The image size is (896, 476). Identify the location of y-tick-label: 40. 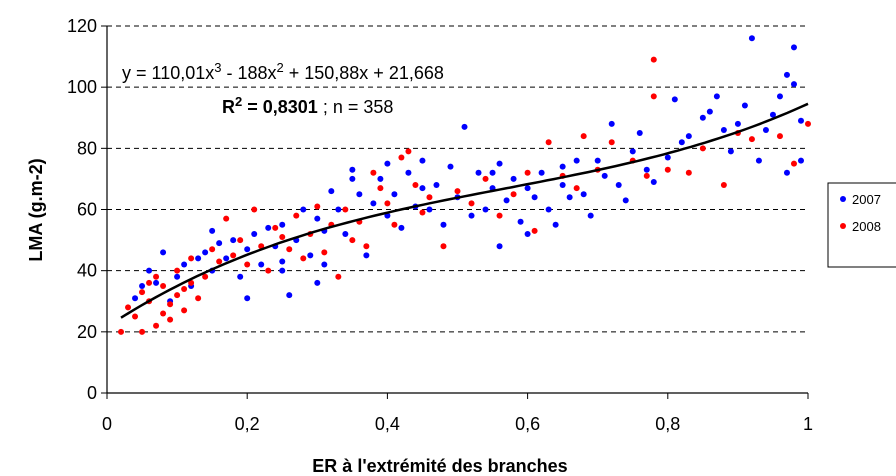
(87, 271).